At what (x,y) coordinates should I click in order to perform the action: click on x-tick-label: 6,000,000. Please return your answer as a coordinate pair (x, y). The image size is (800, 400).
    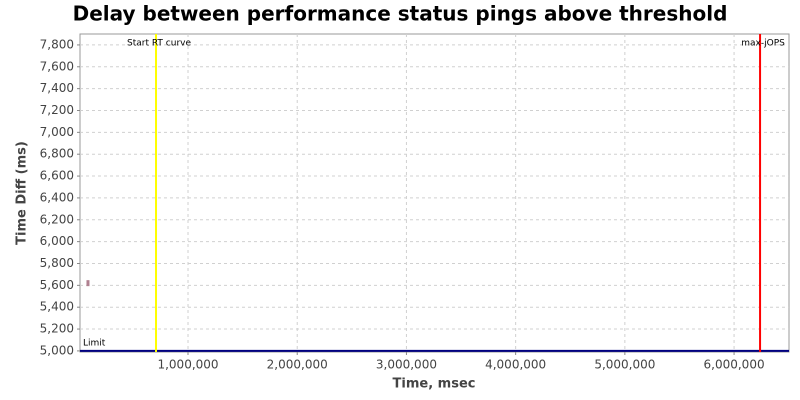
    Looking at the image, I should click on (734, 365).